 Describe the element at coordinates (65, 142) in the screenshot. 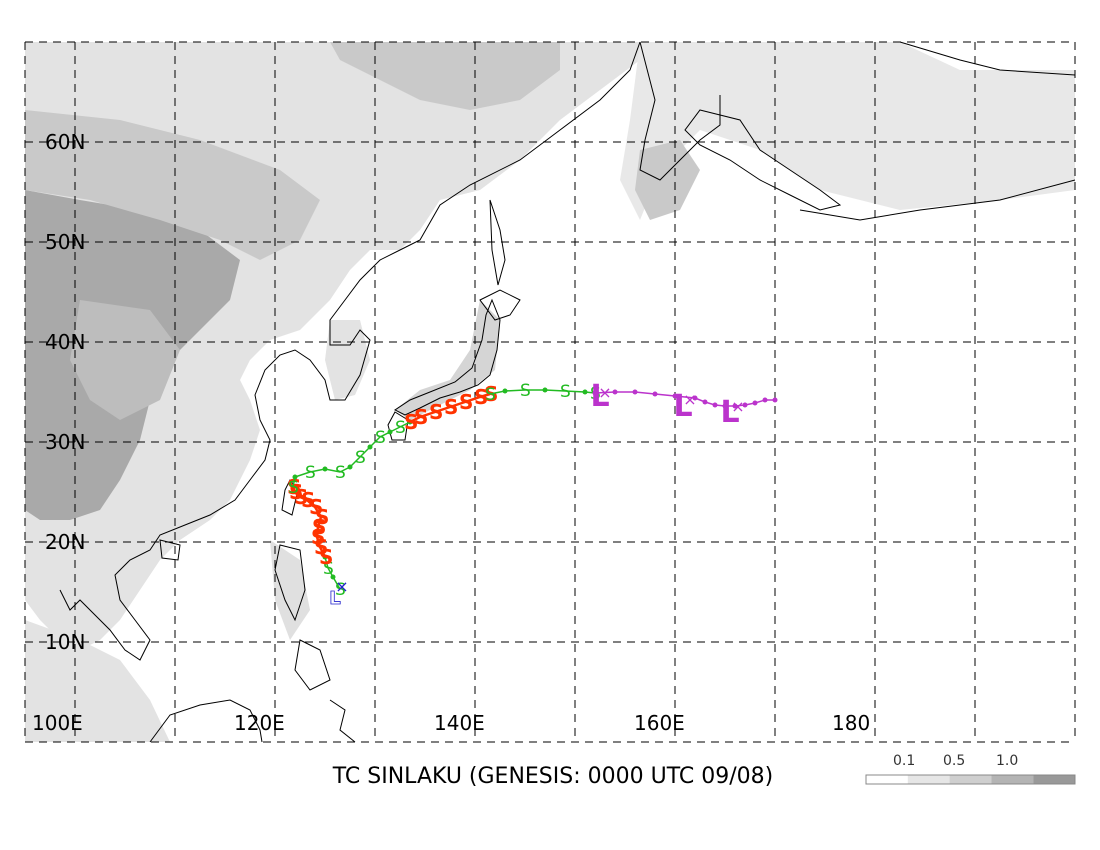

I see `lat-label-60: 60N` at that location.